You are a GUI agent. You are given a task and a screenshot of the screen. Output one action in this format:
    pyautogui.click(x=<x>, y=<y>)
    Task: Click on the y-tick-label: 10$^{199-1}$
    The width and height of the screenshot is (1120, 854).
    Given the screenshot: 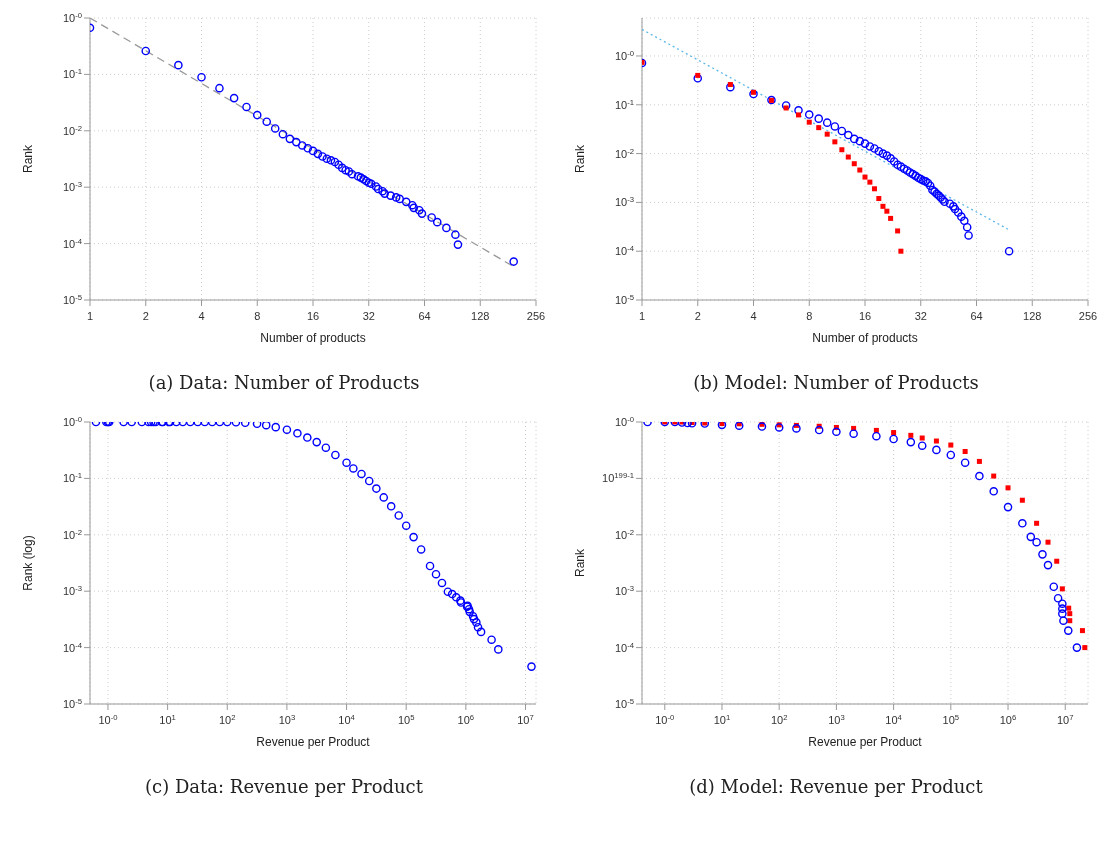 What is the action you would take?
    pyautogui.click(x=618, y=477)
    